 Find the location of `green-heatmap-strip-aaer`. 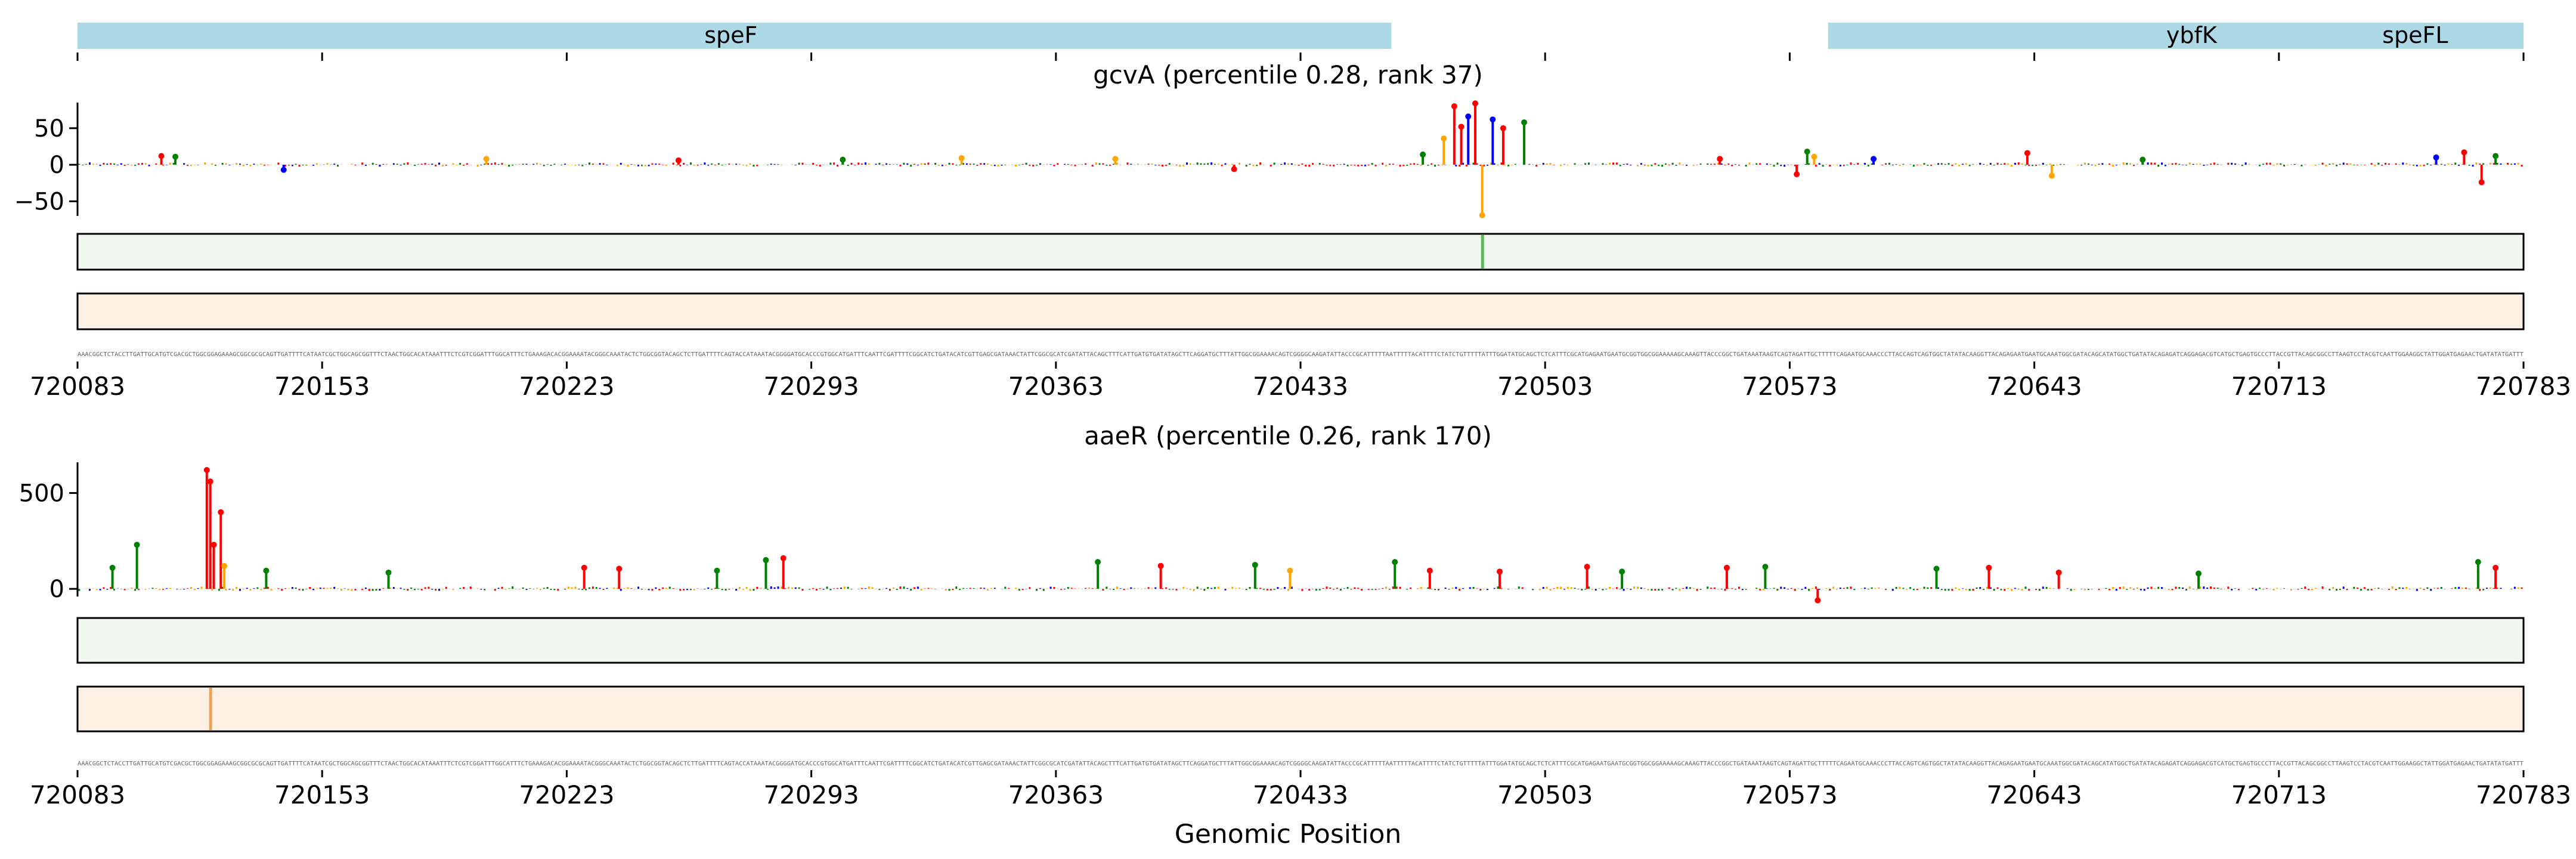

green-heatmap-strip-aaer is located at coordinates (1301, 640).